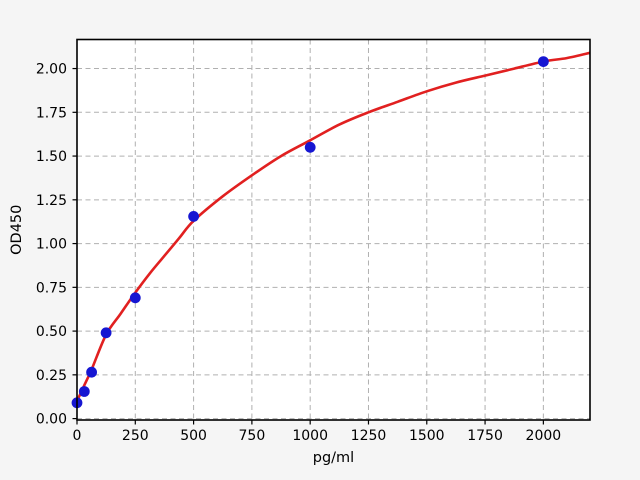 Image resolution: width=640 pixels, height=480 pixels. Describe the element at coordinates (51, 376) in the screenshot. I see `y-tick-label: 0.25` at that location.